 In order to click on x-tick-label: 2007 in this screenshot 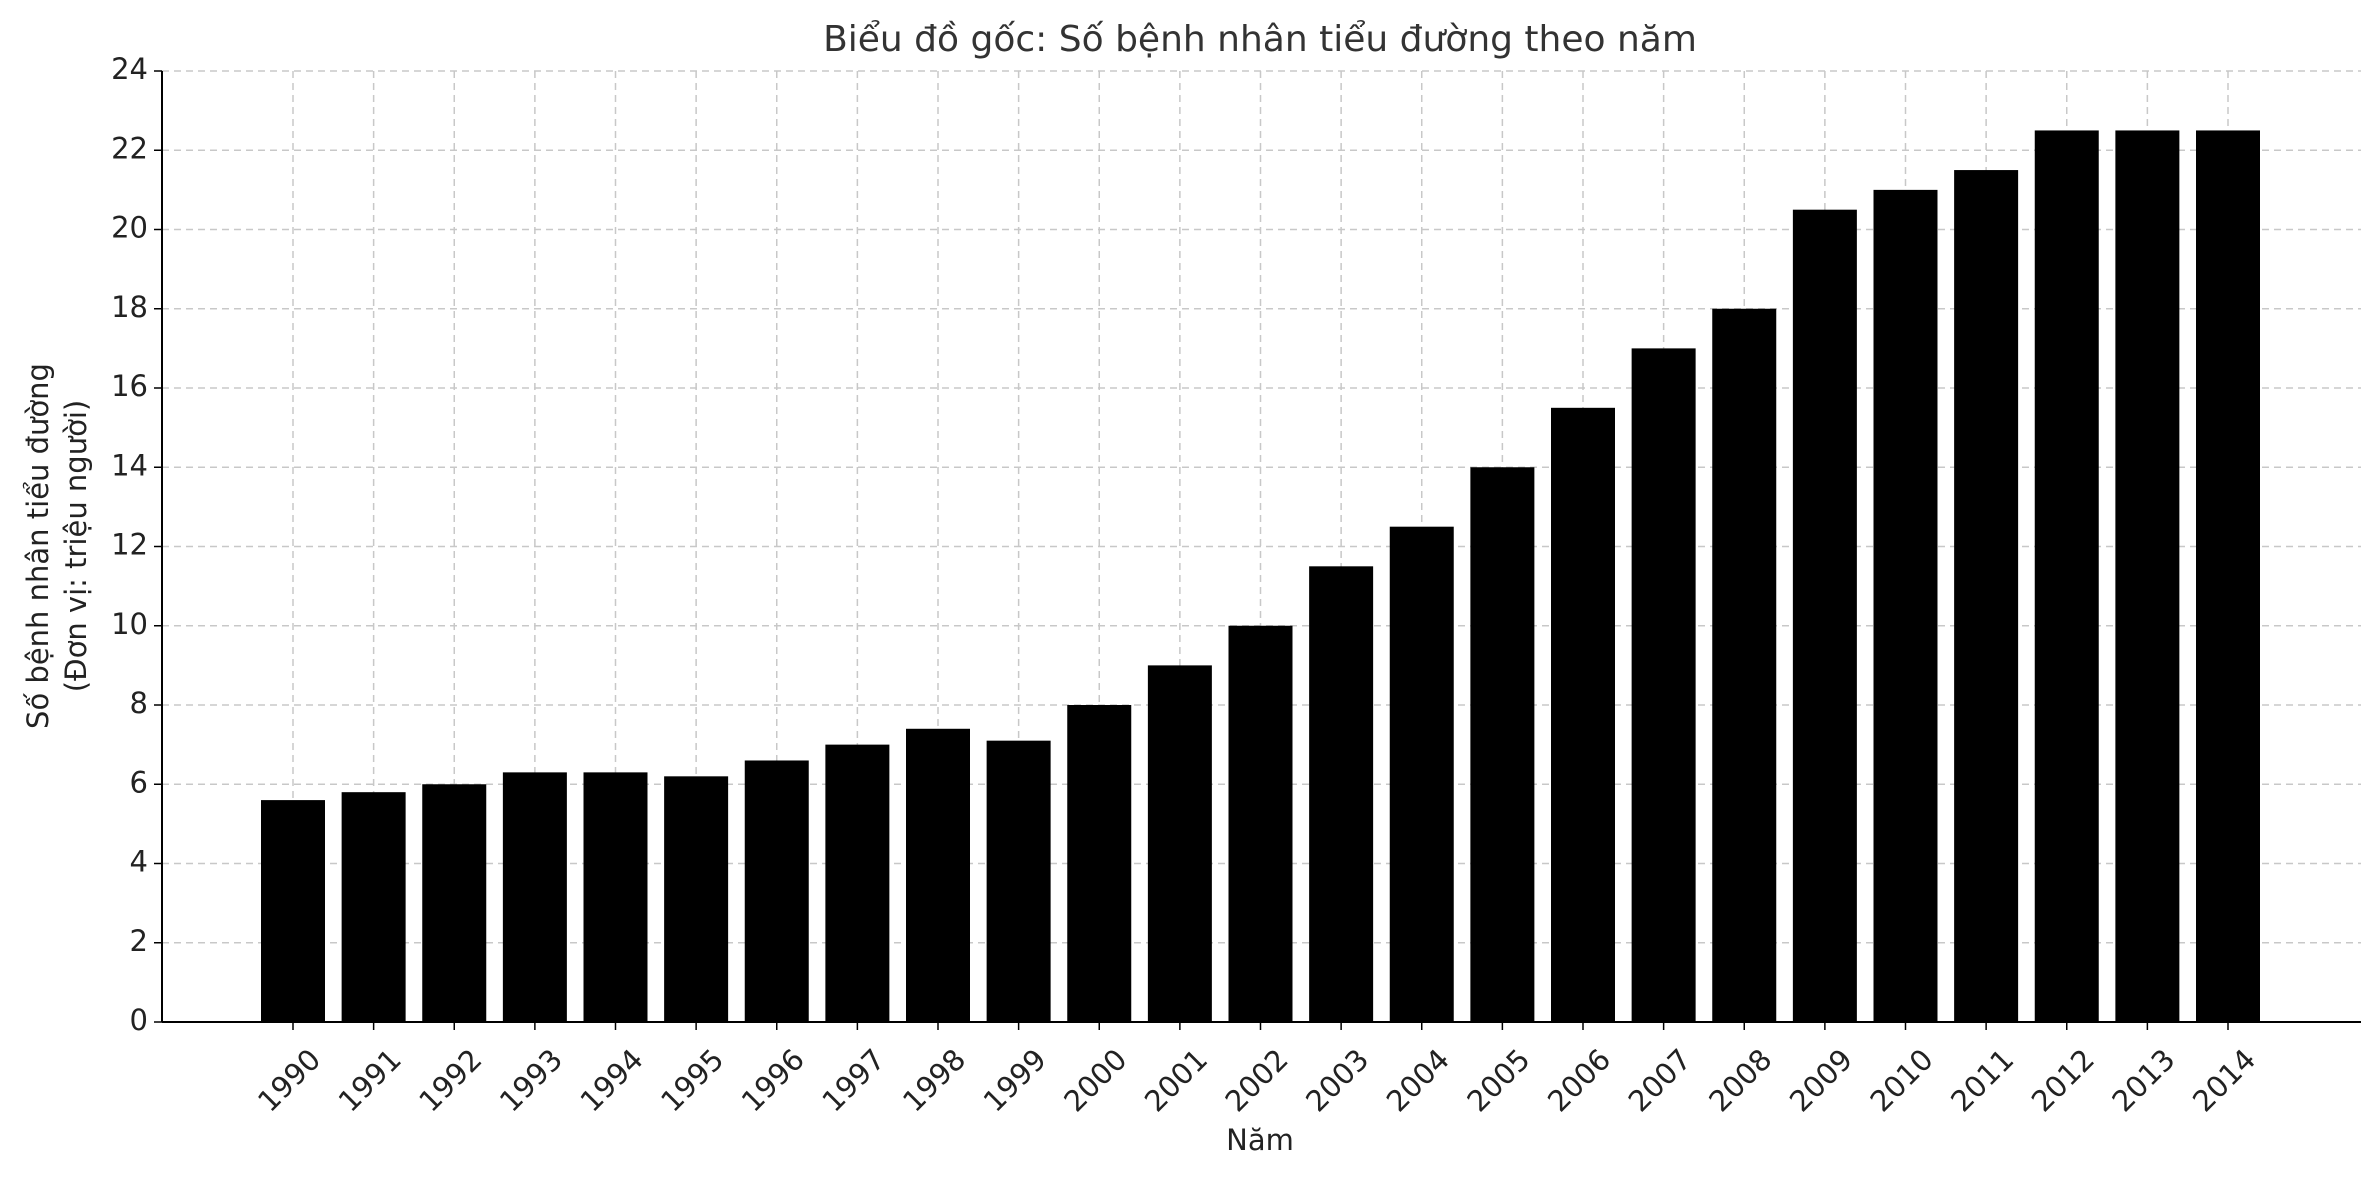, I will do `click(1660, 1080)`.